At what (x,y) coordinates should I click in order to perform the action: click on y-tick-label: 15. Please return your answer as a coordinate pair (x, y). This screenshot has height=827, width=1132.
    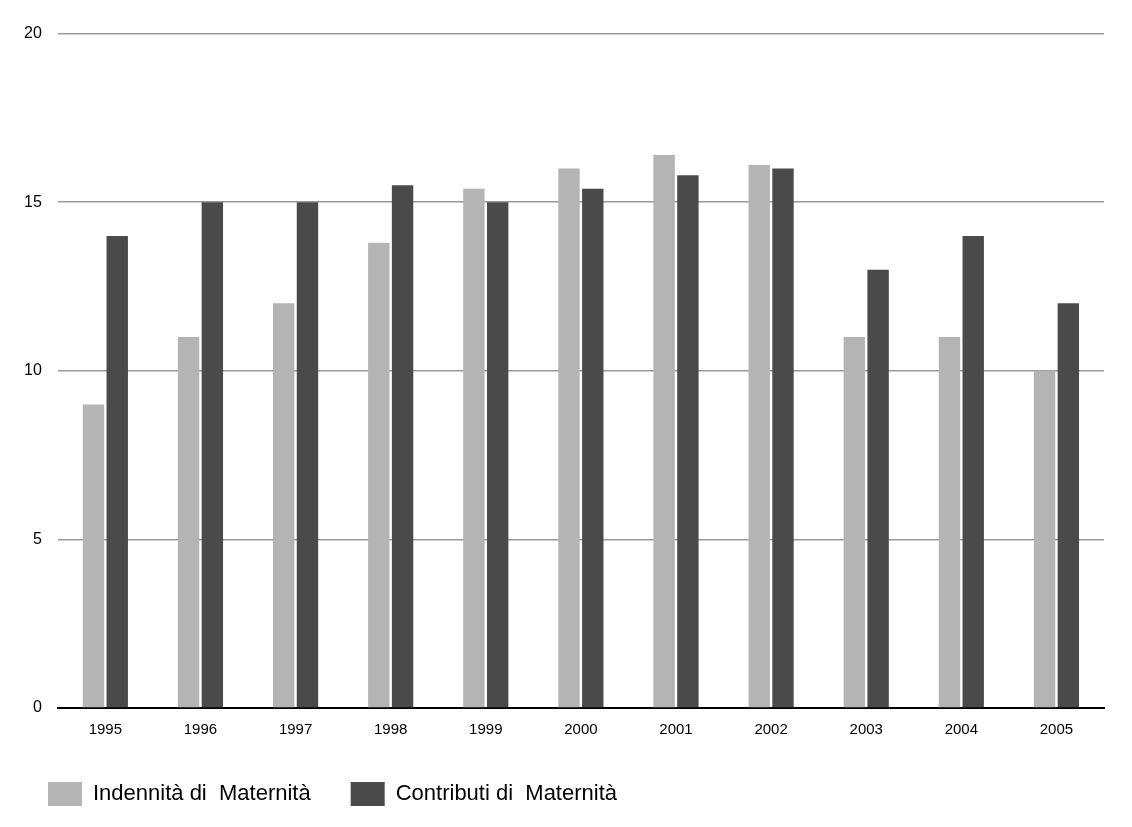
    Looking at the image, I should click on (33, 201).